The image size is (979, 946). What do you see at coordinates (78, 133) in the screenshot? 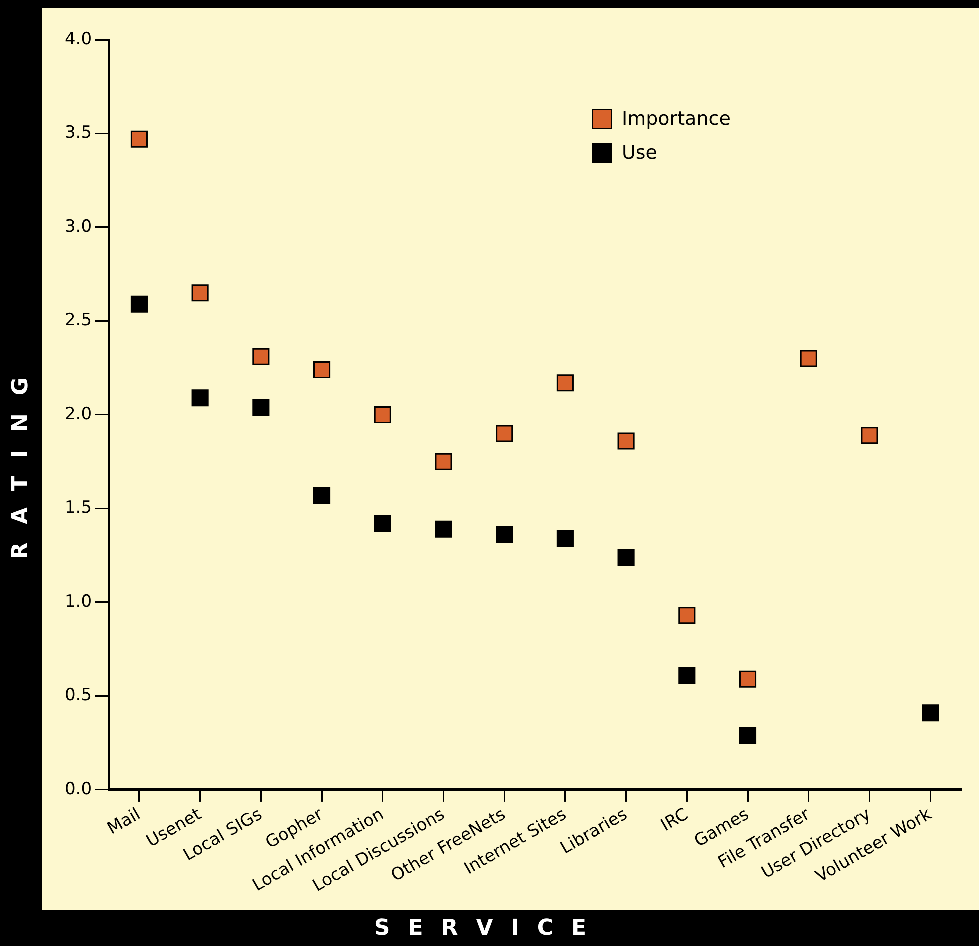
I see `y-tick-label: 3.5` at bounding box center [78, 133].